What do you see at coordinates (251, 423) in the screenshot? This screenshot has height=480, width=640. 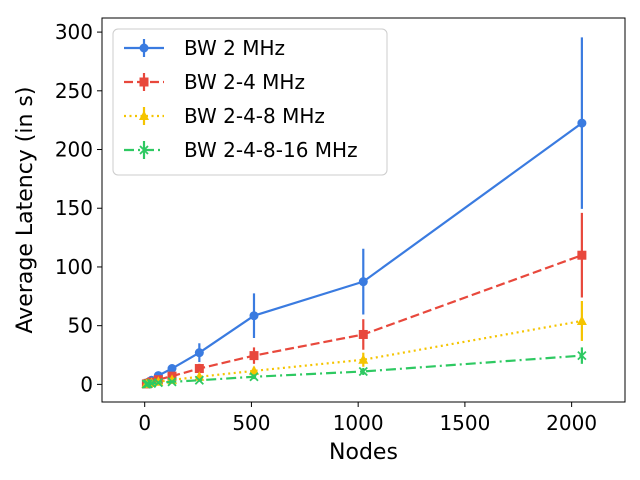 I see `x-tick-label: 500` at bounding box center [251, 423].